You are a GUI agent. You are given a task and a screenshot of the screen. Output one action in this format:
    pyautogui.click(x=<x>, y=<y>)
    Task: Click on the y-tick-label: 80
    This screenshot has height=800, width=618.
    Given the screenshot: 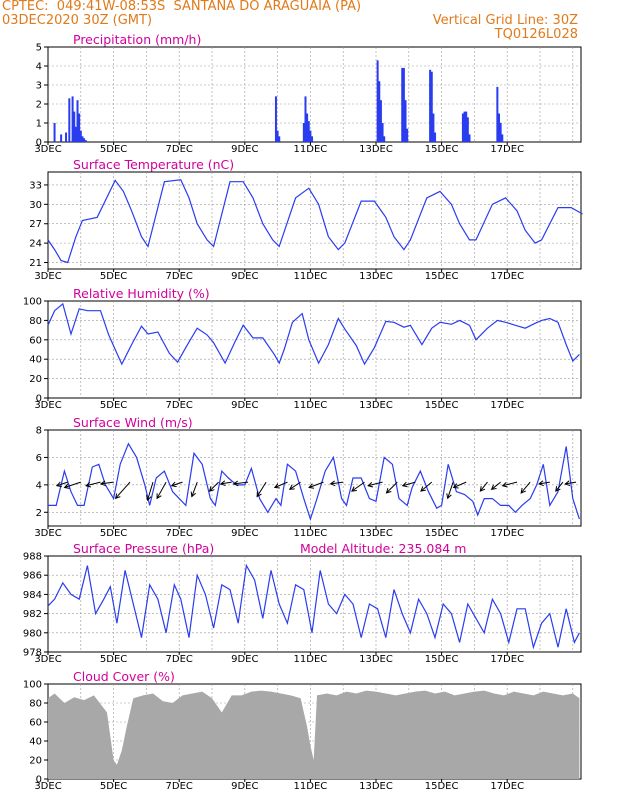 What is the action you would take?
    pyautogui.click(x=35, y=321)
    